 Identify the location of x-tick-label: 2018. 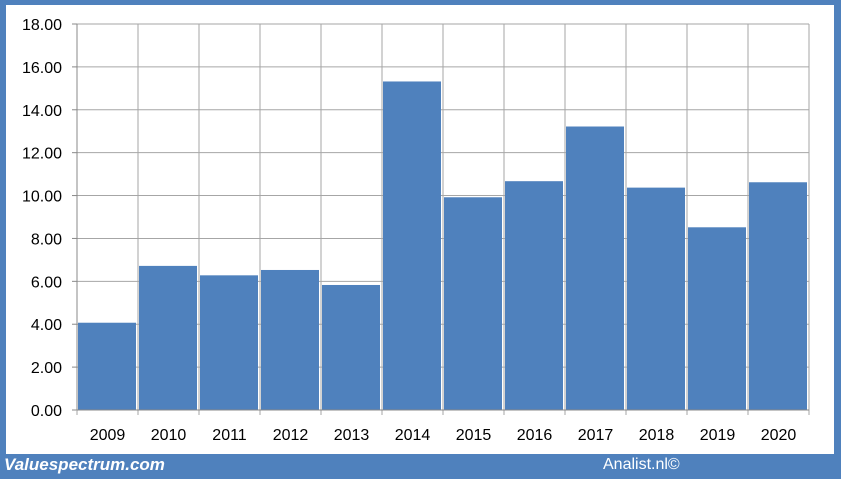
(657, 435).